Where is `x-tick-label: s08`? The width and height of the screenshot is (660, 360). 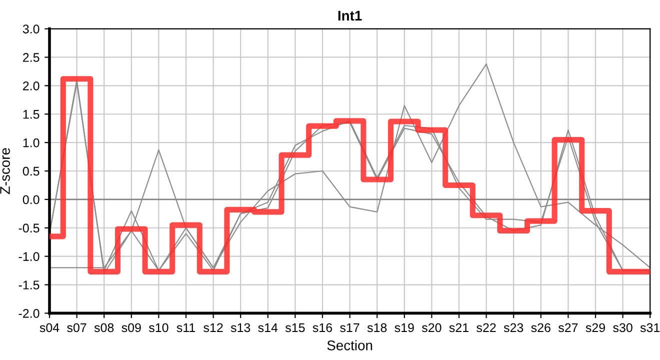
x-tick-label: s08 is located at coordinates (104, 327).